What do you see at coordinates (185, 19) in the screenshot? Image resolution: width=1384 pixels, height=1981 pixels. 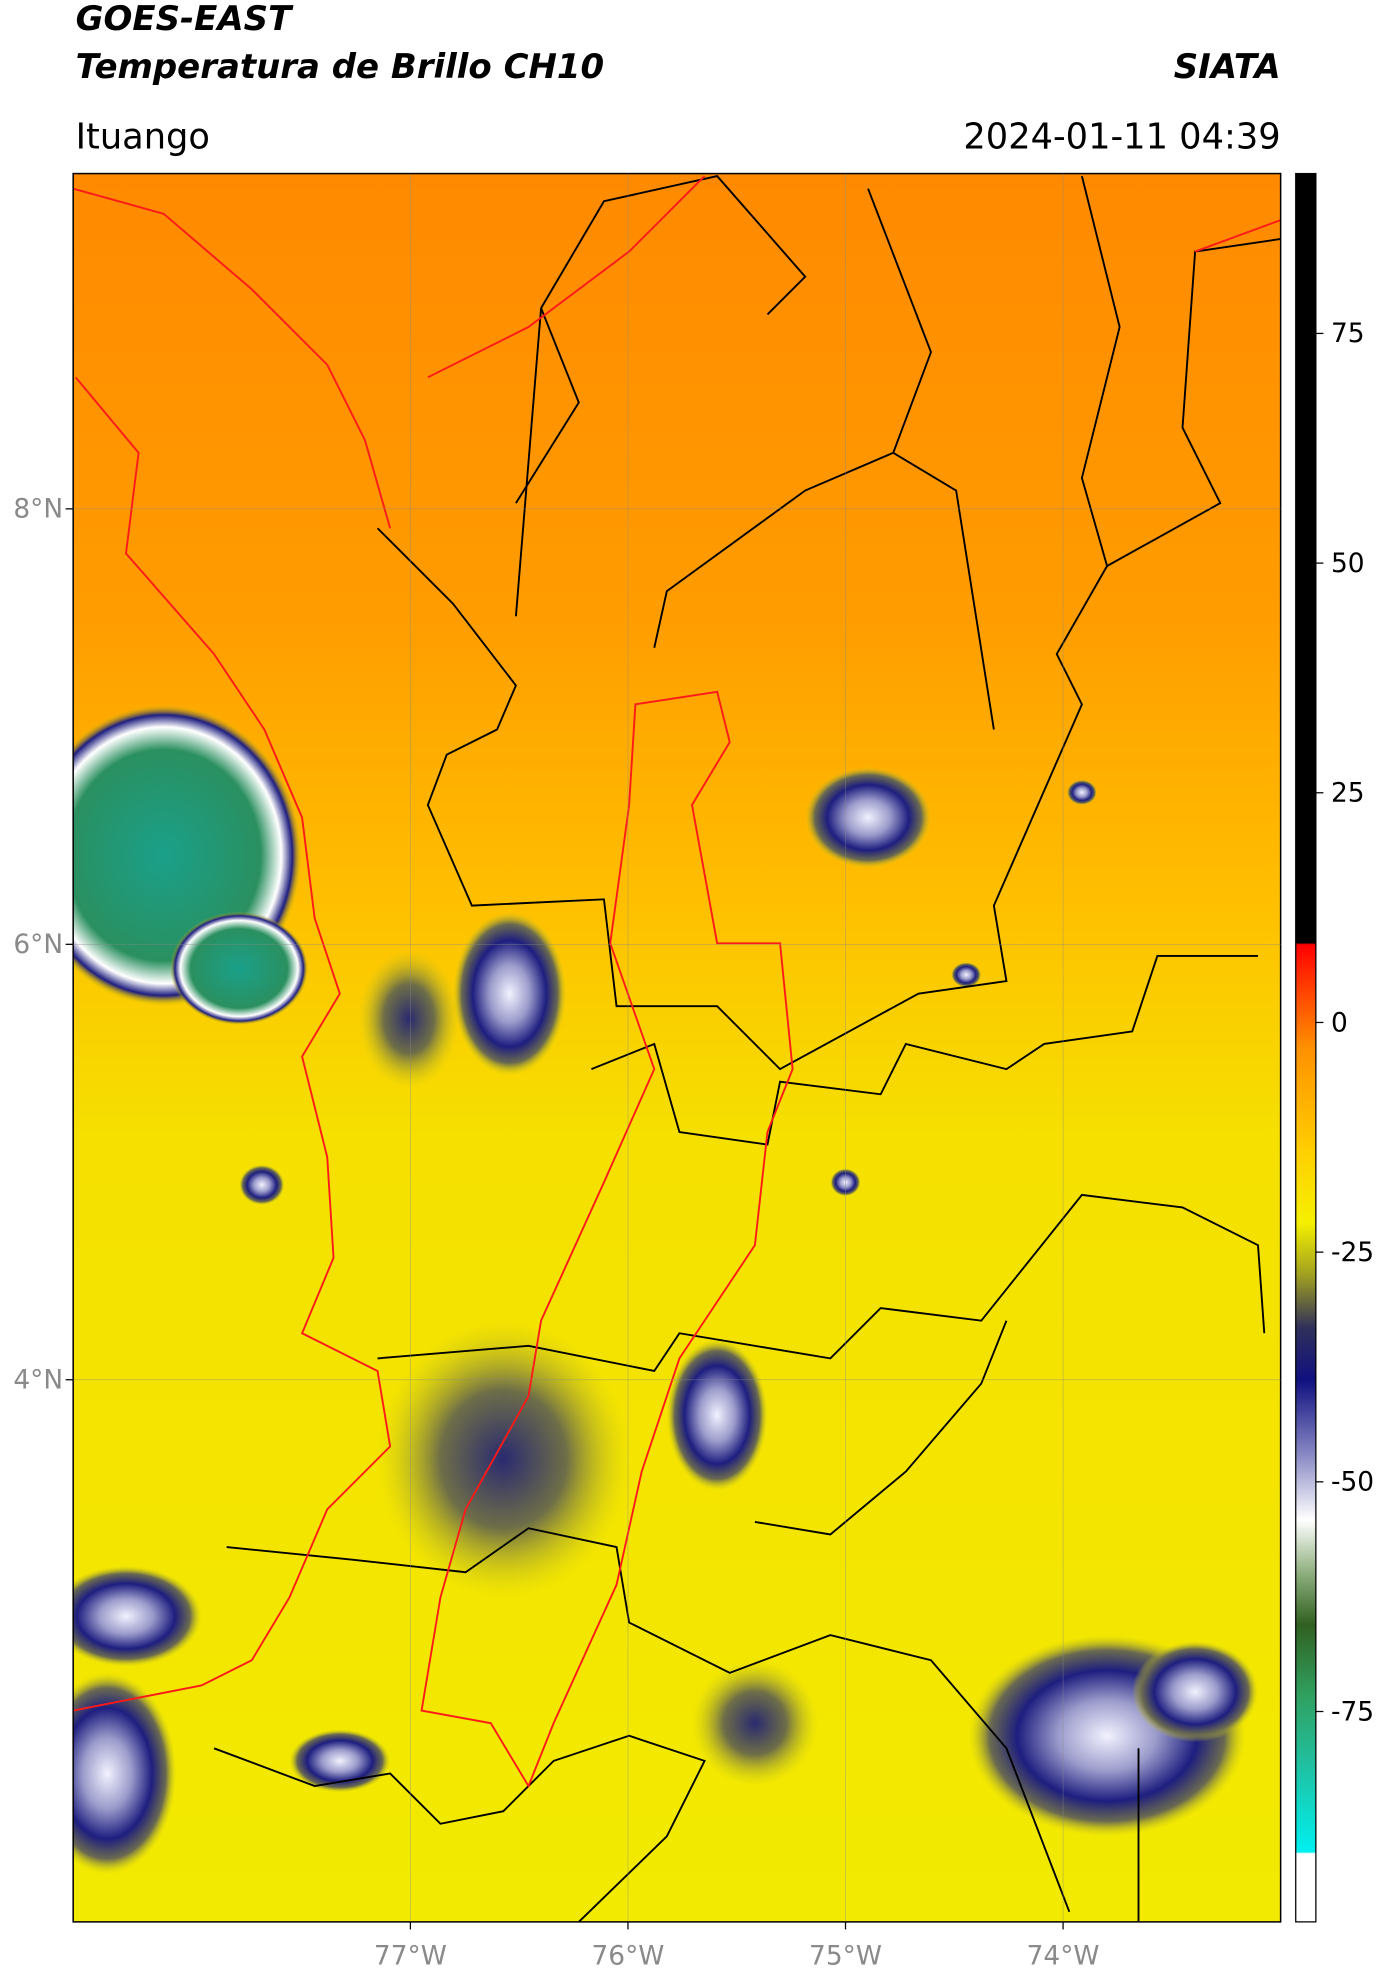 I see `title: GOES-EAST` at bounding box center [185, 19].